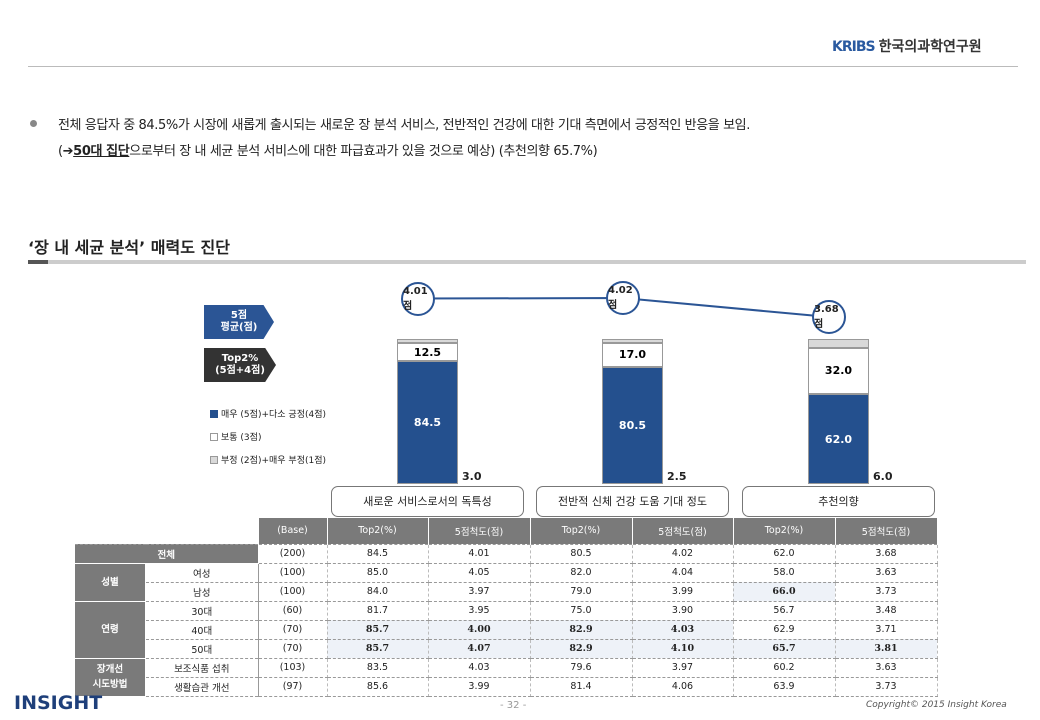 The height and width of the screenshot is (720, 1040). I want to click on table-row: 50대 (70) 85.7 4.07 82.9 4.10 65.7 3.81, so click(506, 649).